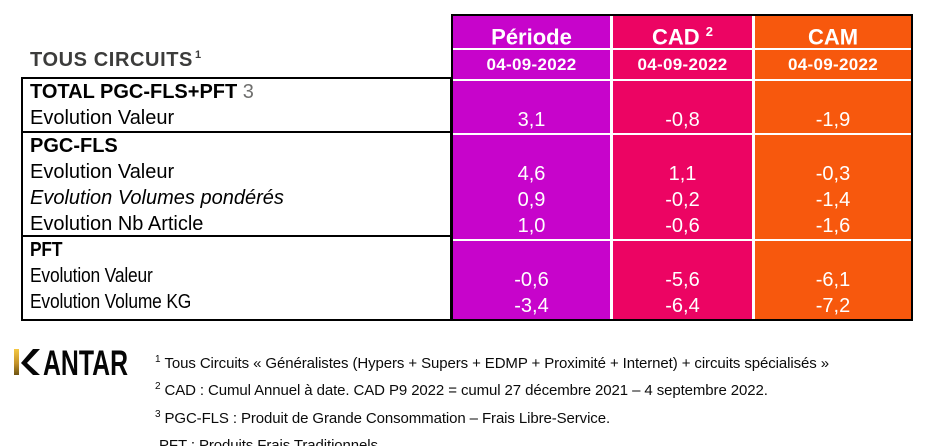 This screenshot has width=928, height=446. Describe the element at coordinates (74, 146) in the screenshot. I see `group-header-label: PGC-FLS` at that location.